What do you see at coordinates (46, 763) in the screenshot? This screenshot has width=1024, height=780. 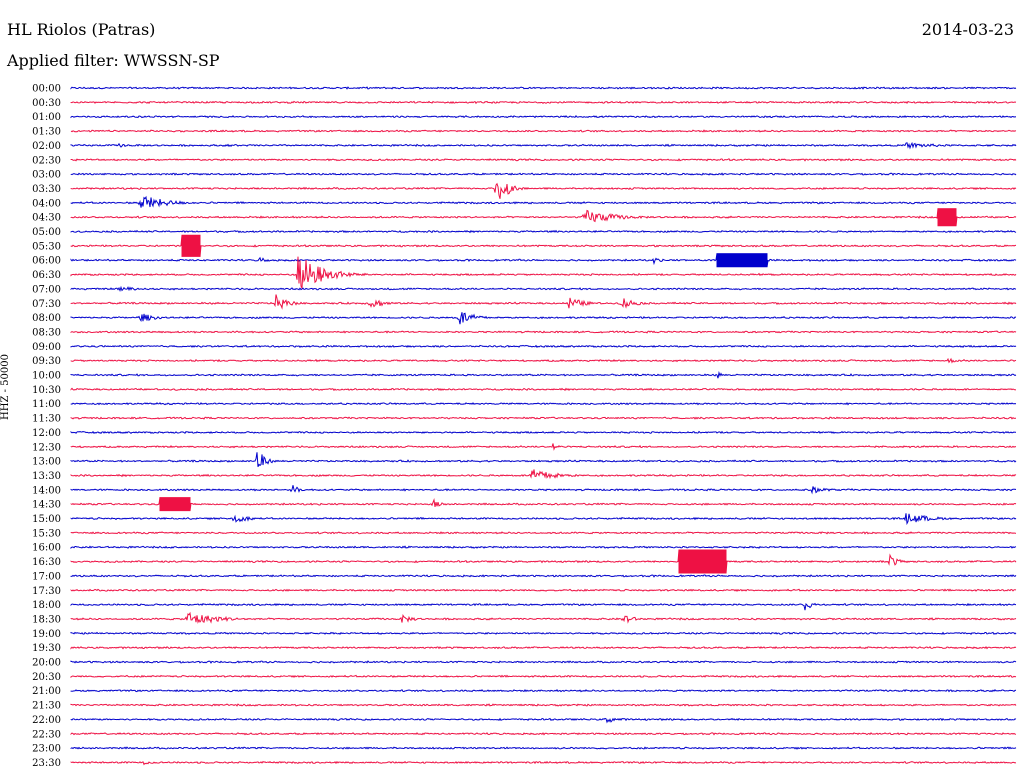 I see `row-time-label: 23:30` at bounding box center [46, 763].